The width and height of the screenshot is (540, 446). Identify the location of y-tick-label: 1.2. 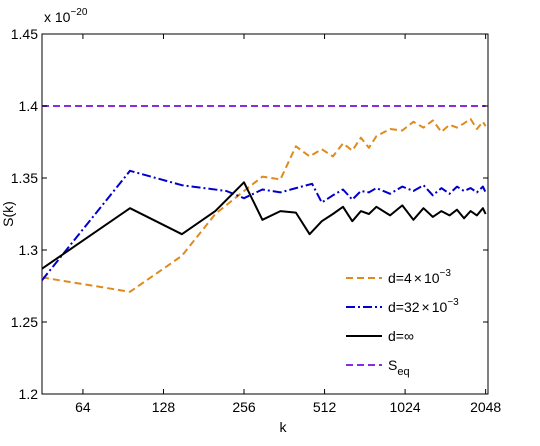
(29, 394).